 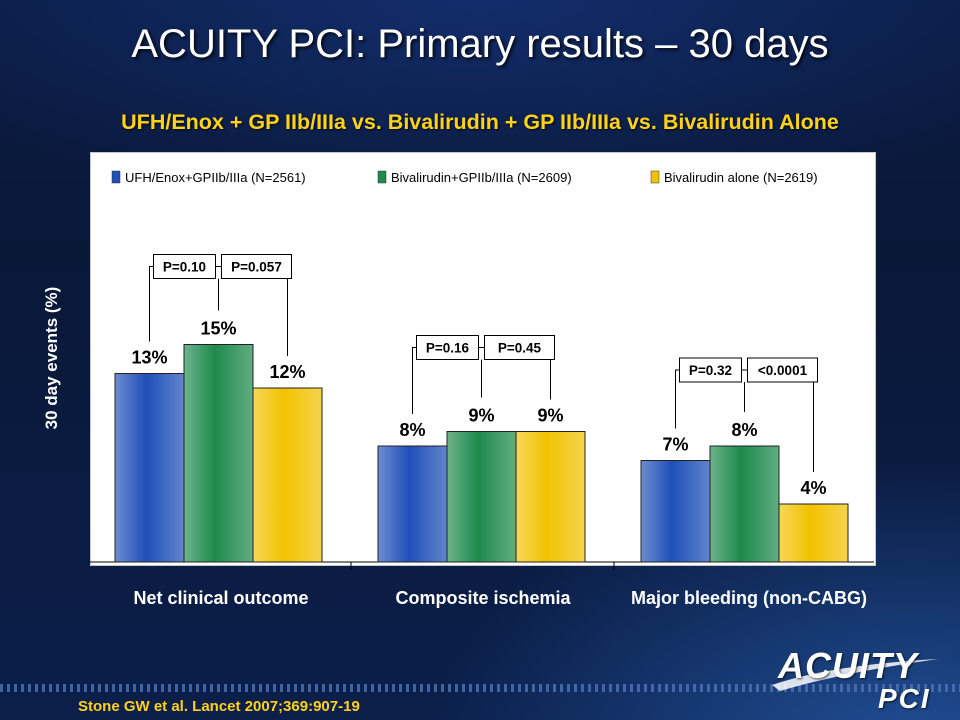 I want to click on category-label-major-bleeding: Major bleeding (non-CABG), so click(x=749, y=598).